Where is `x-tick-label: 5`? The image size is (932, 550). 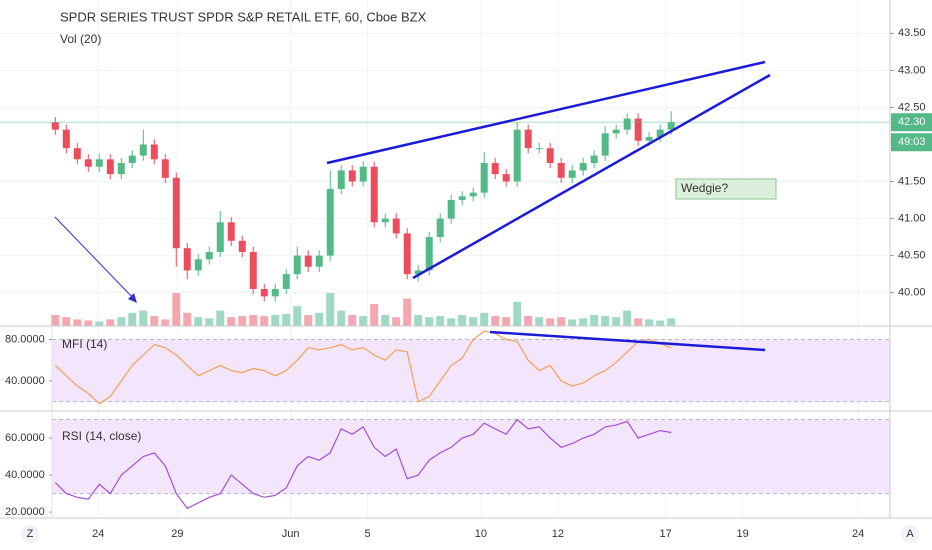
x-tick-label: 5 is located at coordinates (368, 534).